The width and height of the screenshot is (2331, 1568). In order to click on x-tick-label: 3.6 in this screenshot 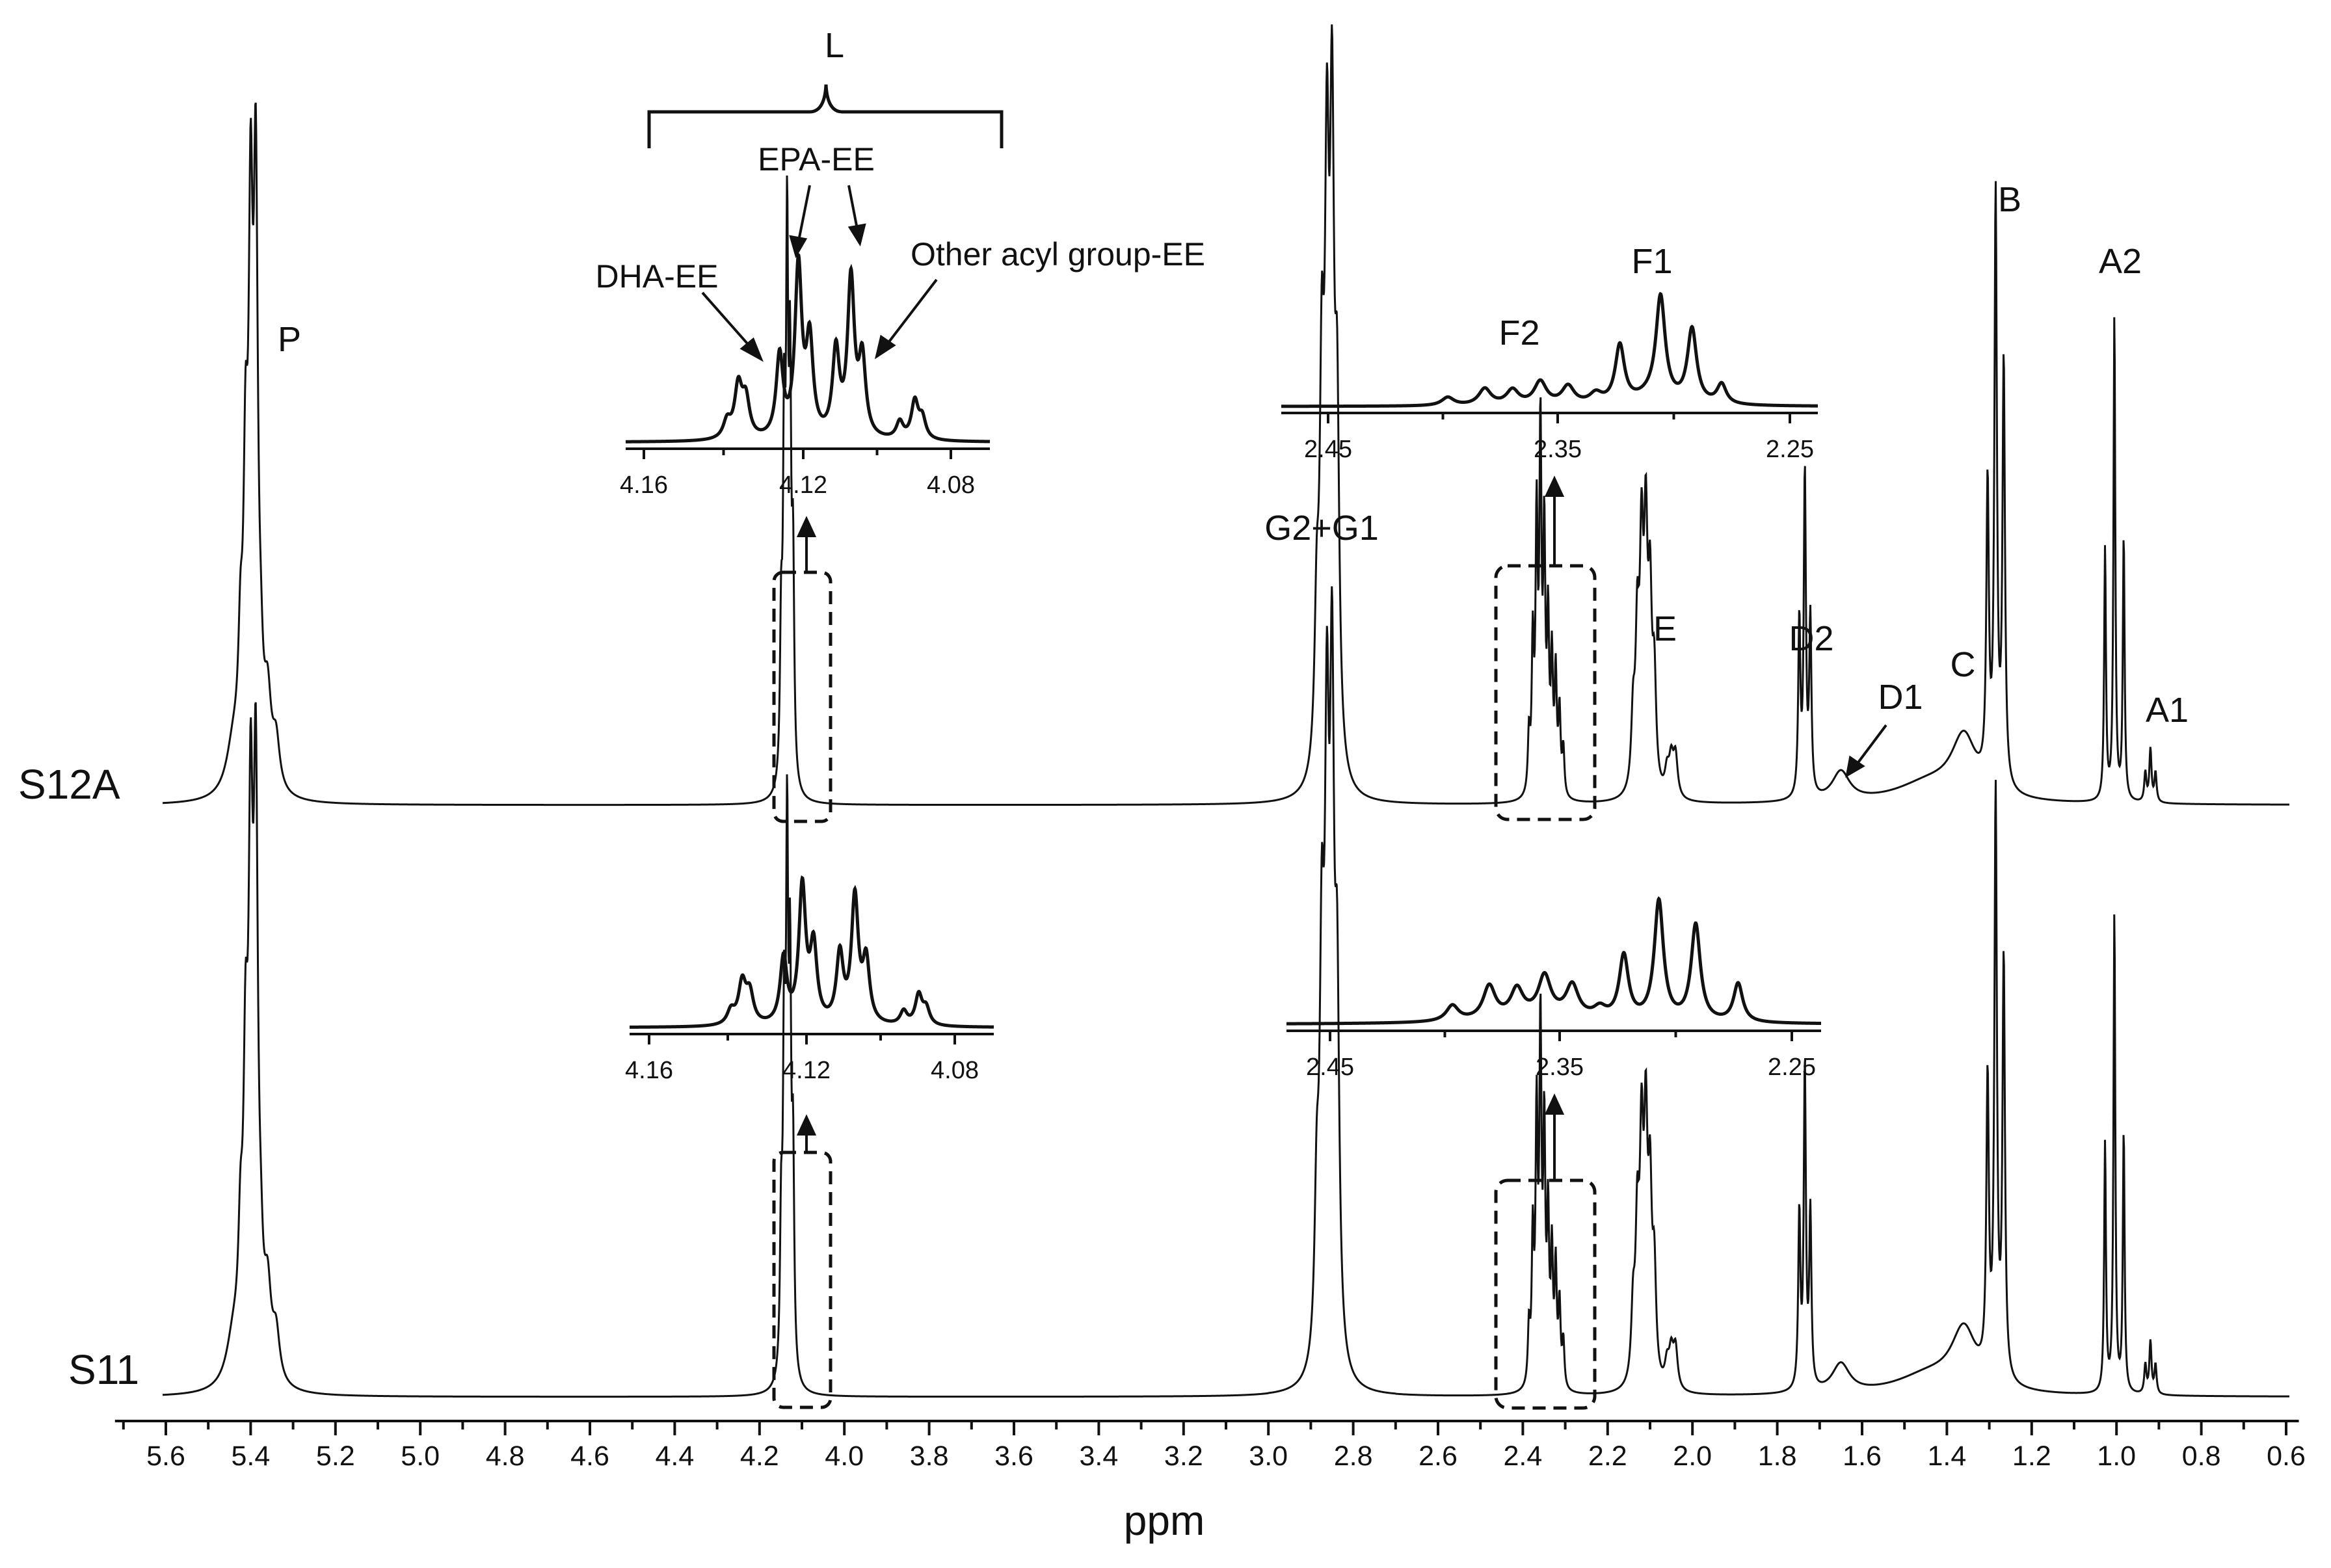, I will do `click(1013, 1457)`.